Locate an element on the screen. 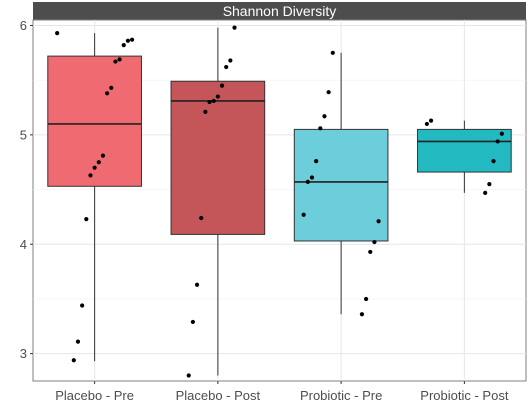 The height and width of the screenshot is (408, 529). y-tick-label: 3 is located at coordinates (23, 353).